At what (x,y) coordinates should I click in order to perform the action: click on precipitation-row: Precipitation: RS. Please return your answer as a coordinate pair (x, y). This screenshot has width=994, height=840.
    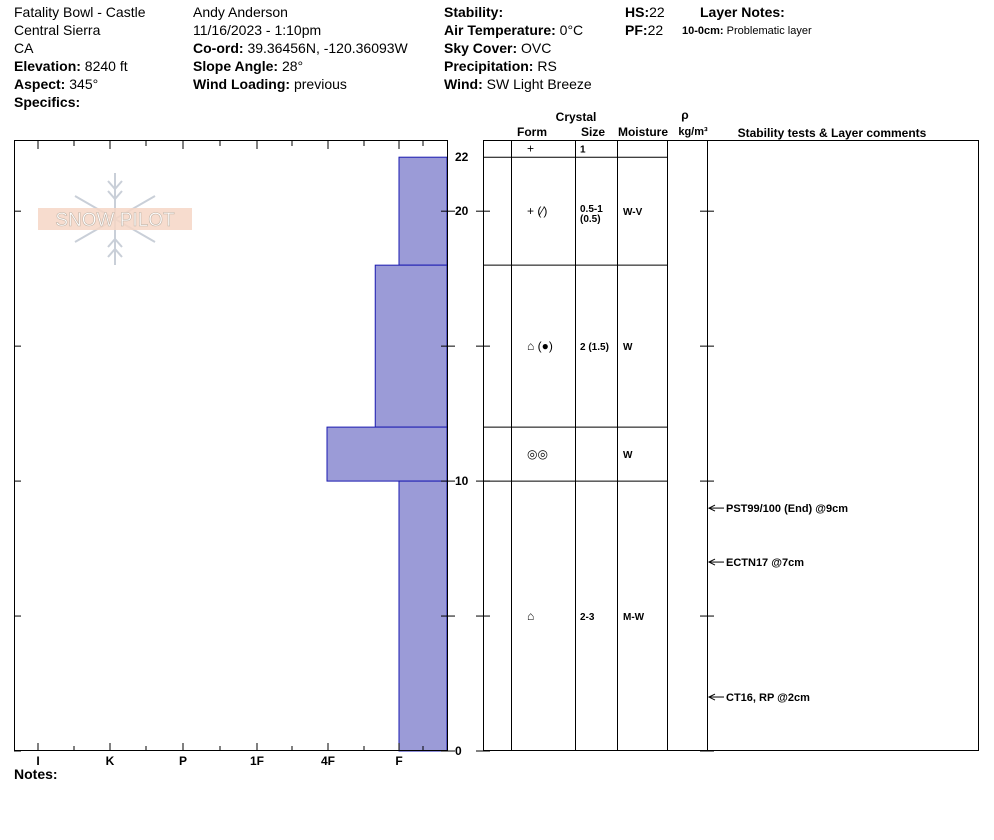
    Looking at the image, I should click on (500, 66).